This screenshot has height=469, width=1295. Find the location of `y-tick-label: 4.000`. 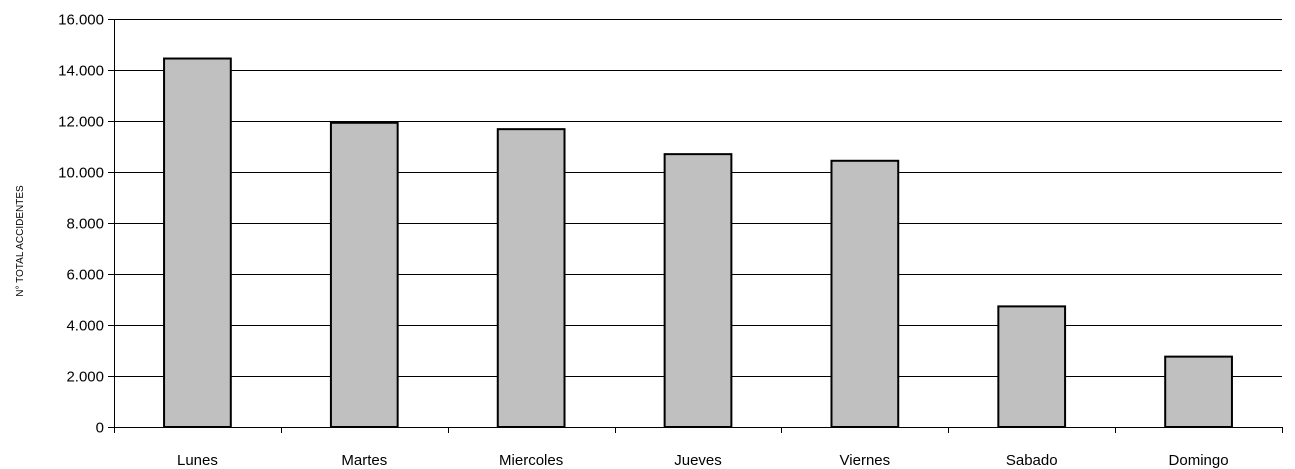

y-tick-label: 4.000 is located at coordinates (85, 326).